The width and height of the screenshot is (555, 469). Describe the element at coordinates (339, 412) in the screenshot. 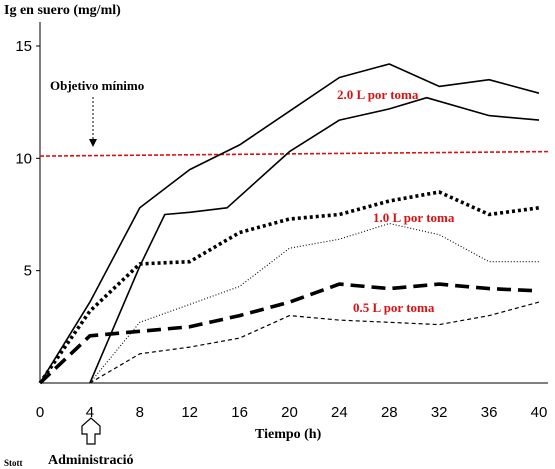

I see `x-tick-label: 24` at that location.